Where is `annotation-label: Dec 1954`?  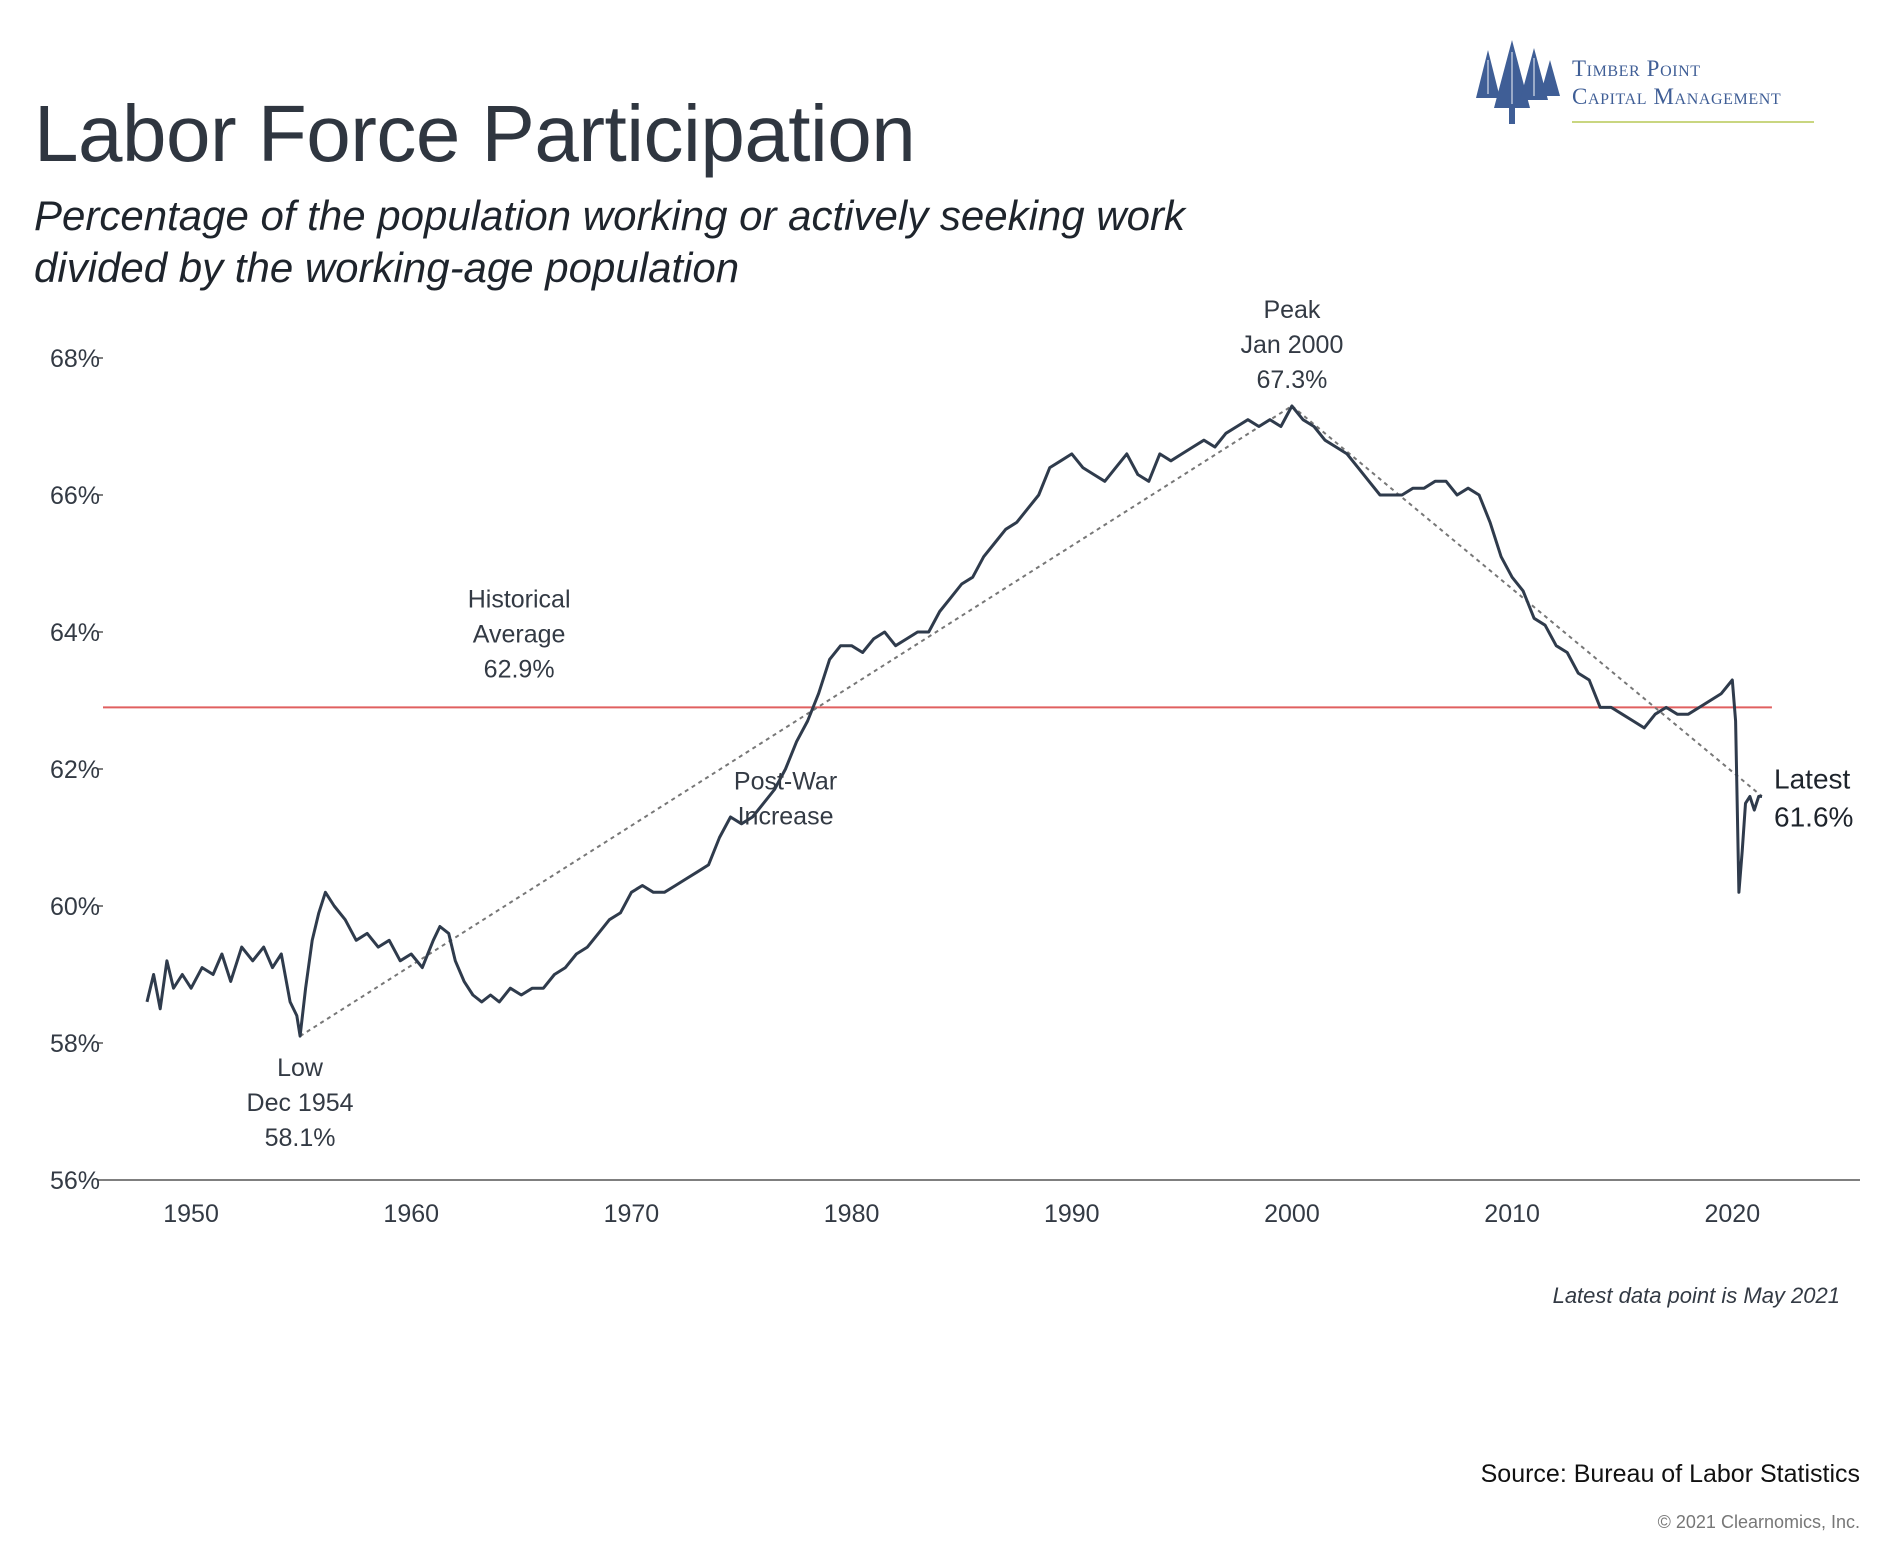
annotation-label: Dec 1954 is located at coordinates (300, 1103).